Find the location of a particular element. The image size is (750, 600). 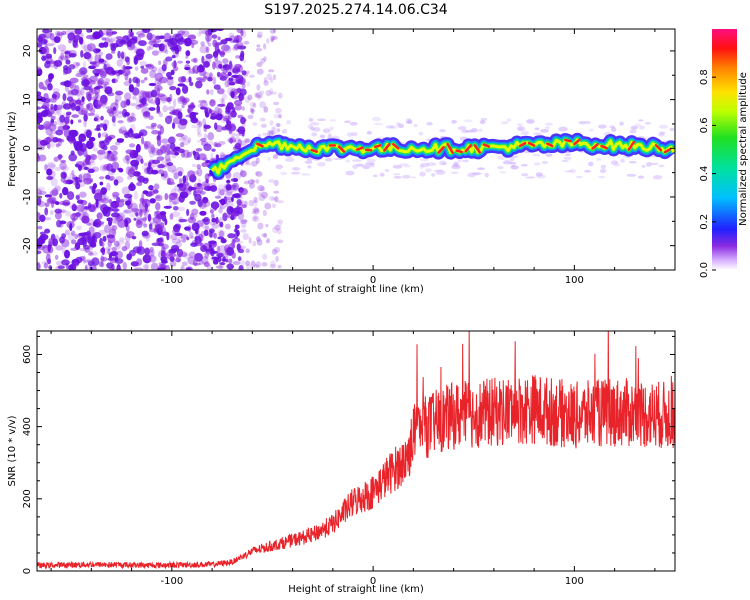

spectrogram-signal-track is located at coordinates (440, 156).